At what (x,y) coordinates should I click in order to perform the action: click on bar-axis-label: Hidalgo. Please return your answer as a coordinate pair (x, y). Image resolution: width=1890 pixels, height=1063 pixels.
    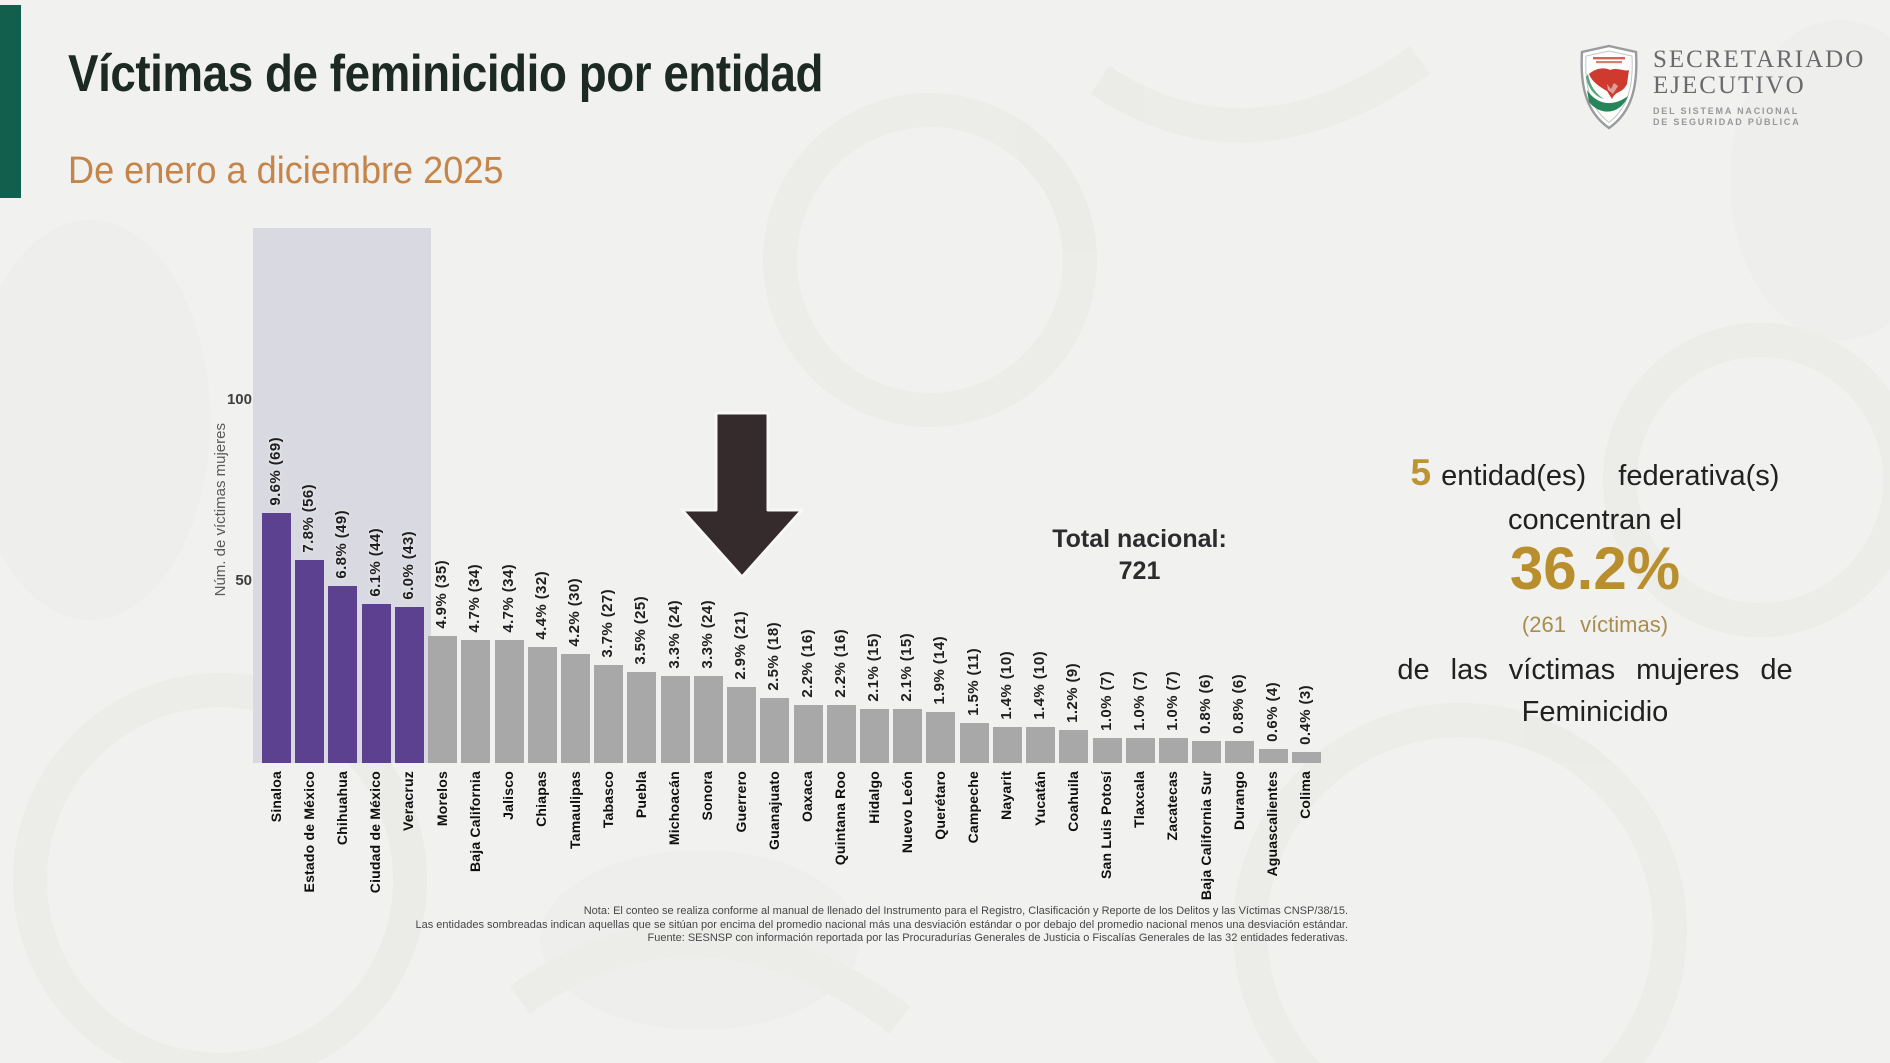
    Looking at the image, I should click on (873, 797).